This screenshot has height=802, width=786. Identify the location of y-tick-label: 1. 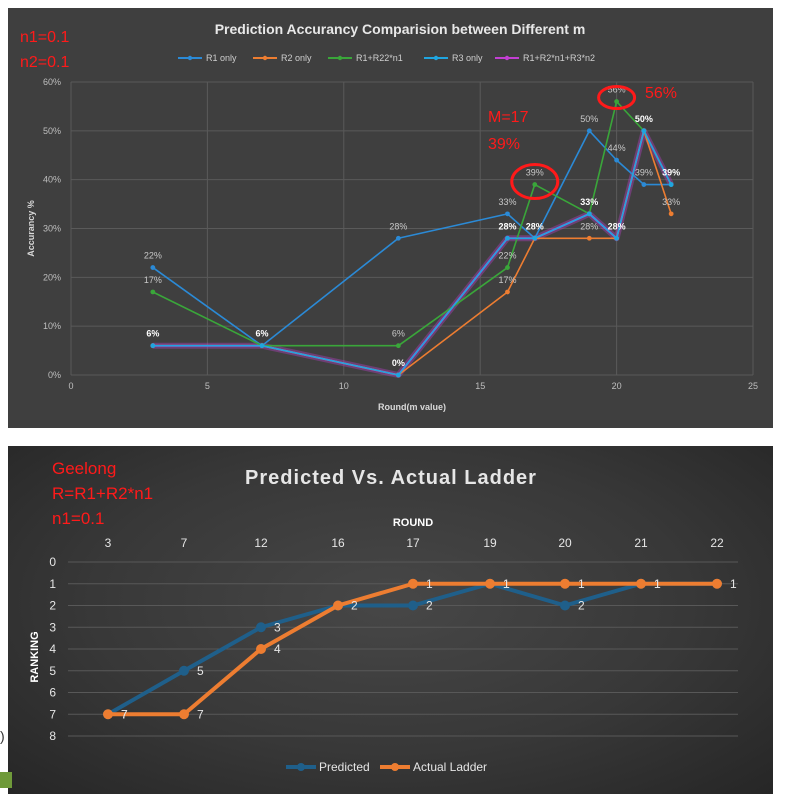
(52, 584).